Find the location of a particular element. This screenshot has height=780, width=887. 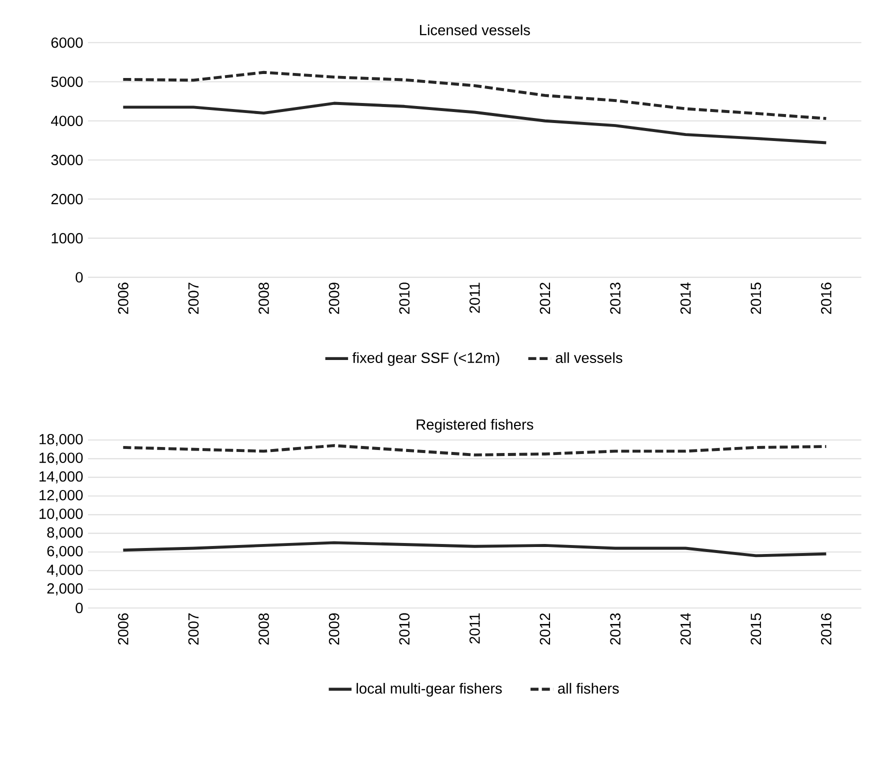

y-tick-label: 3000 is located at coordinates (67, 160).